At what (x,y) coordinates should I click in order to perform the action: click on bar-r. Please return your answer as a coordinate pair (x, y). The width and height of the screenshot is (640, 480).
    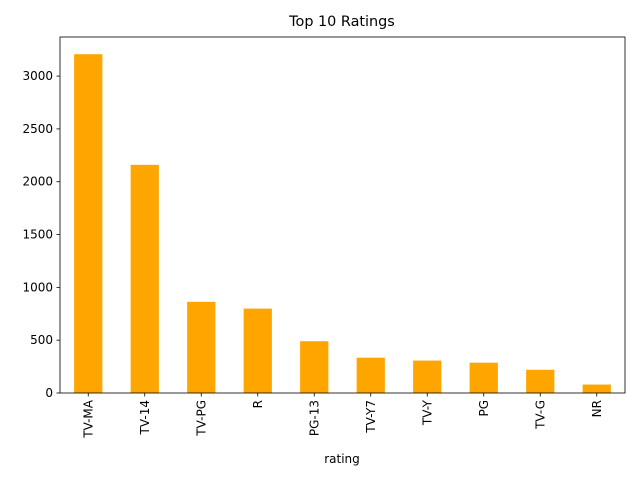
    Looking at the image, I should click on (257, 350).